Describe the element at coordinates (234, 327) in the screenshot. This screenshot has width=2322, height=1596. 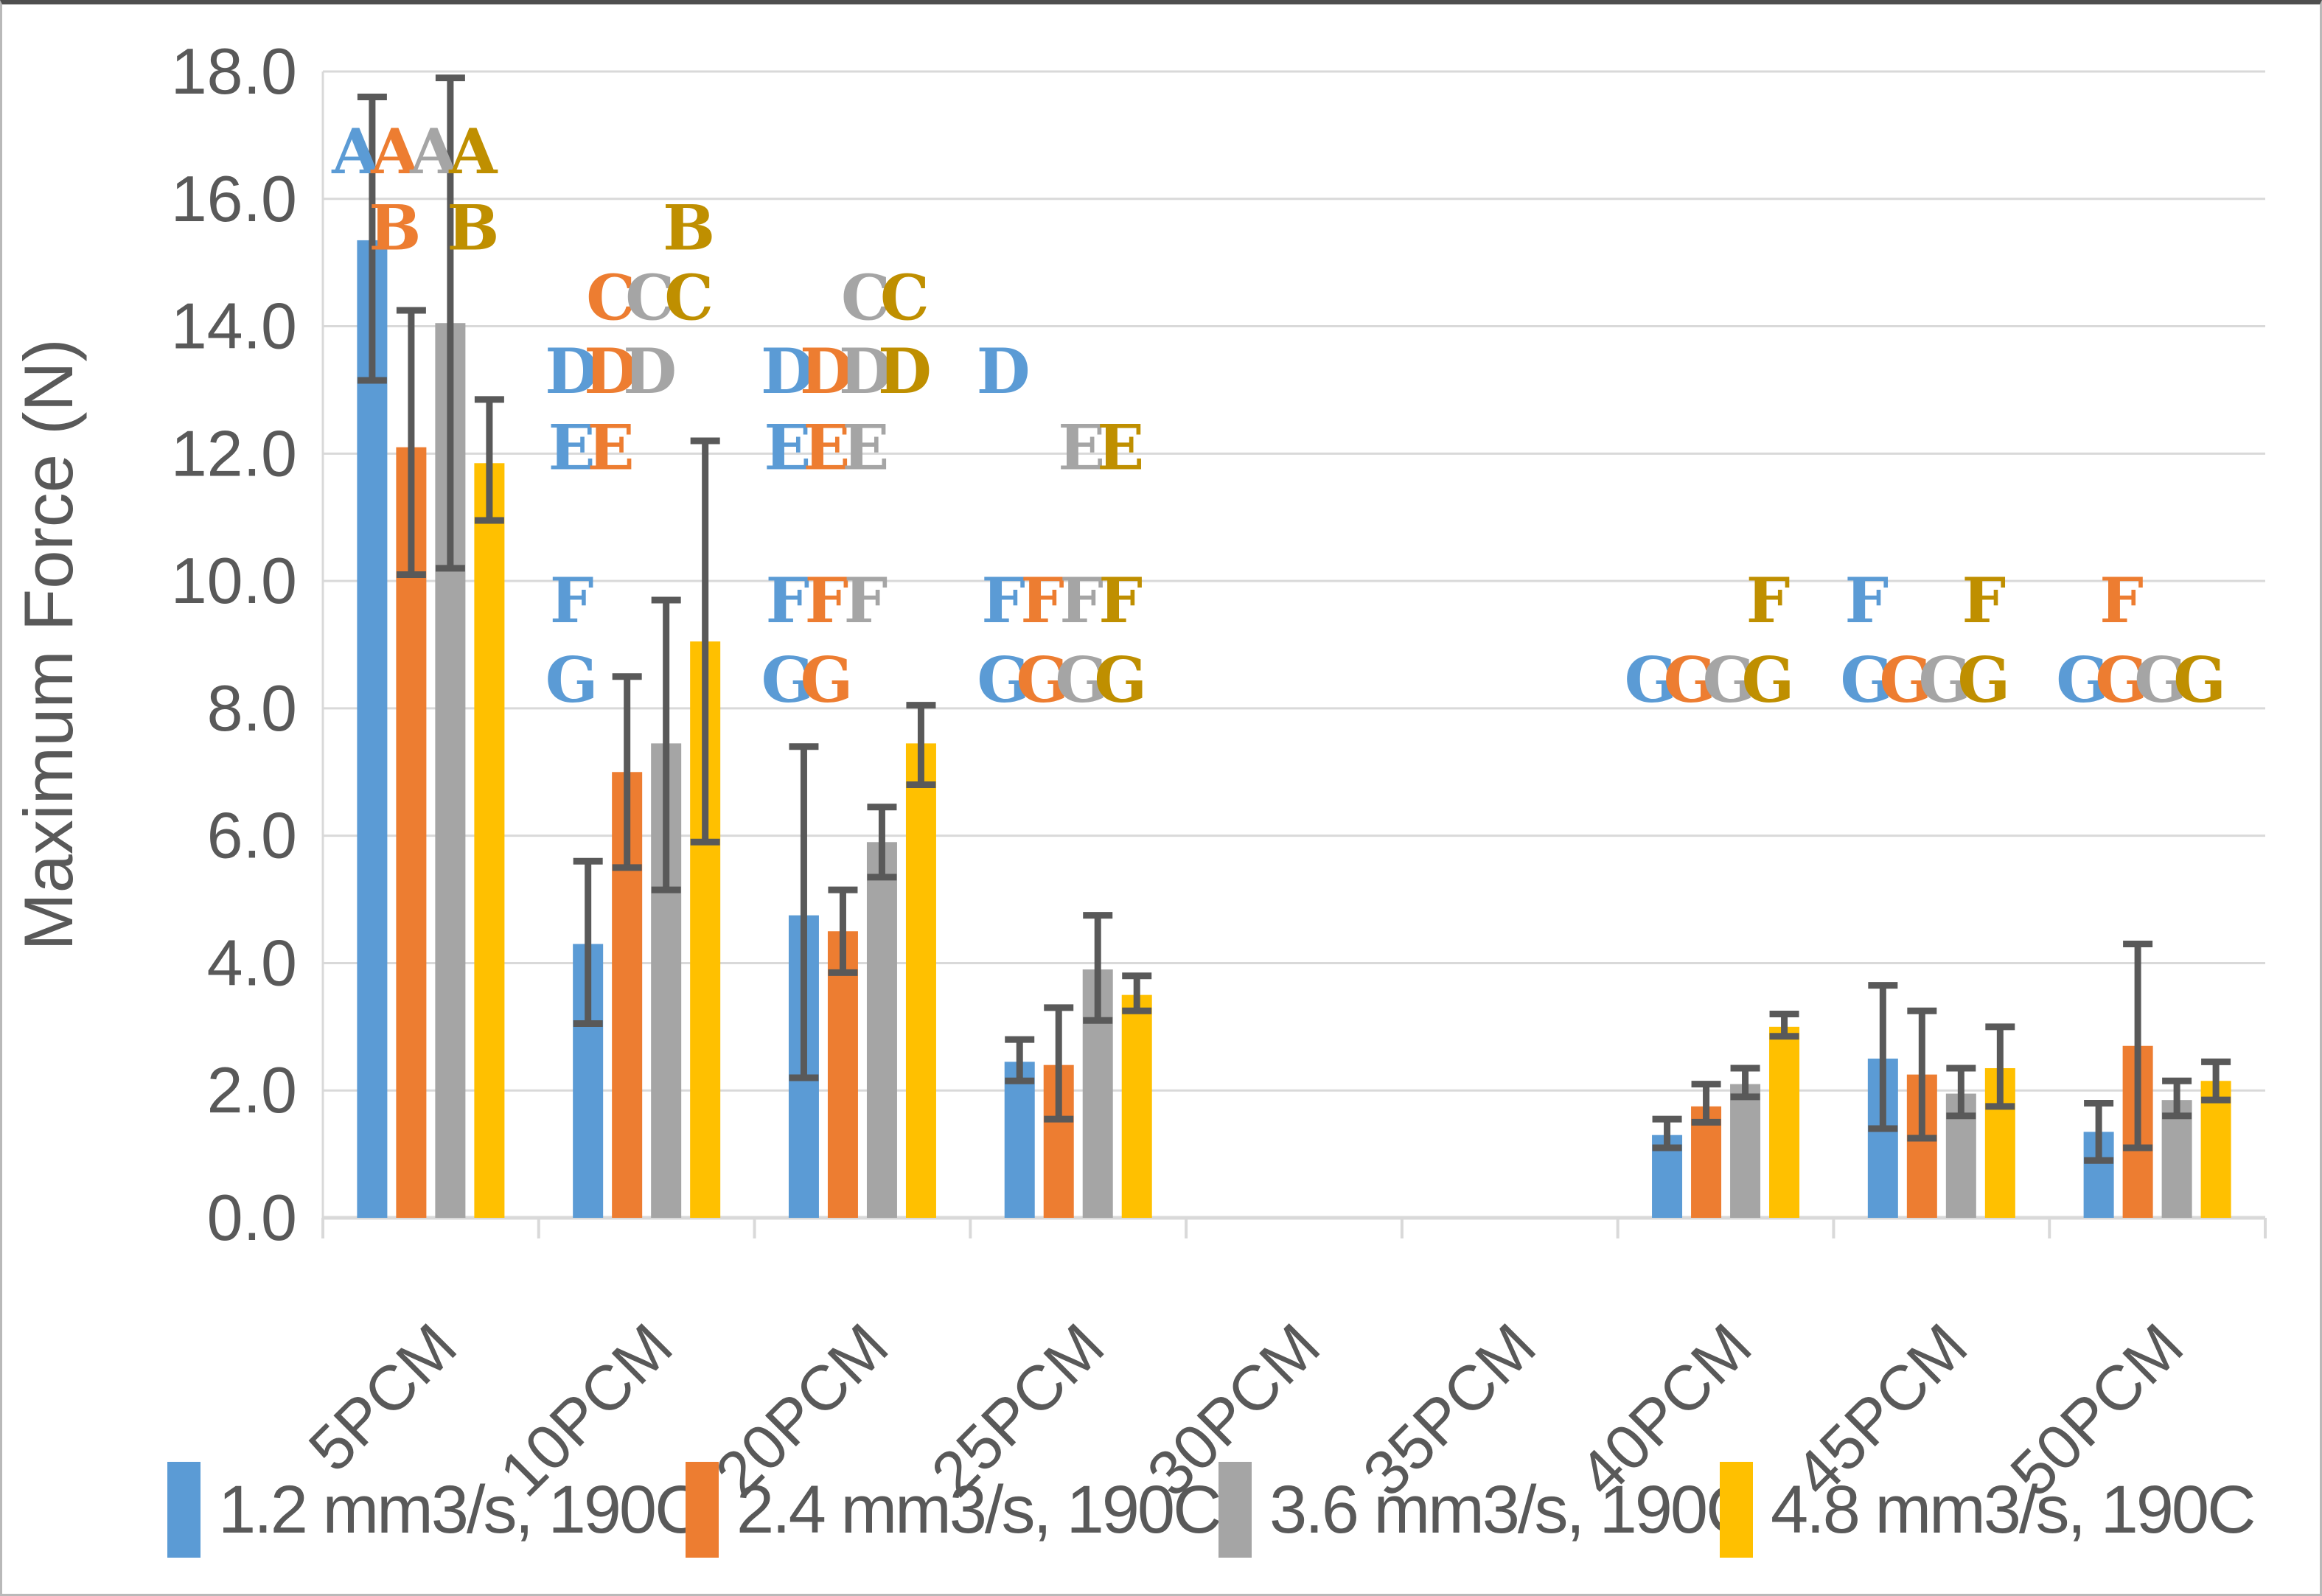
I see `y-tick-label: 14.0` at that location.